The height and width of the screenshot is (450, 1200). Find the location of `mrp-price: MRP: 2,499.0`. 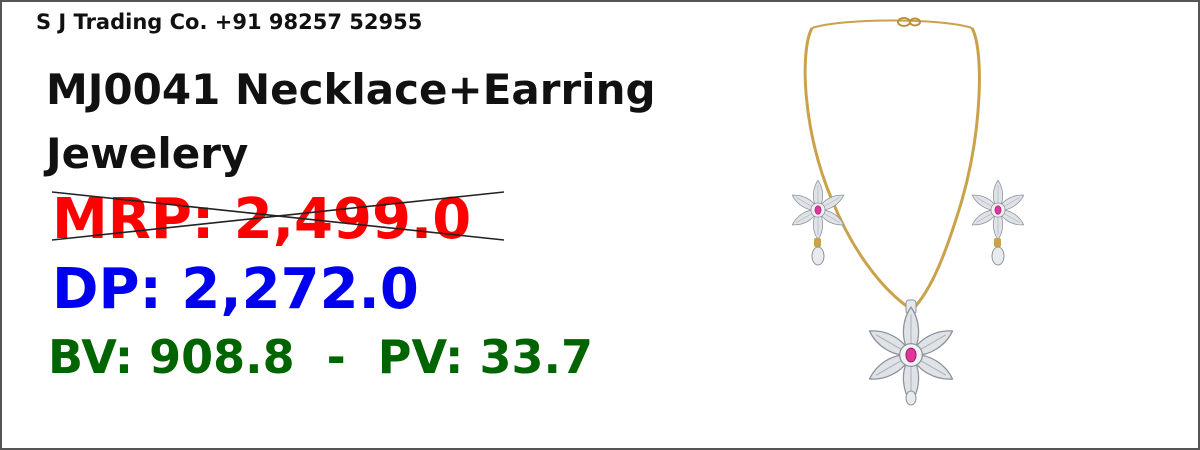

mrp-price: MRP: 2,499.0 is located at coordinates (262, 219).